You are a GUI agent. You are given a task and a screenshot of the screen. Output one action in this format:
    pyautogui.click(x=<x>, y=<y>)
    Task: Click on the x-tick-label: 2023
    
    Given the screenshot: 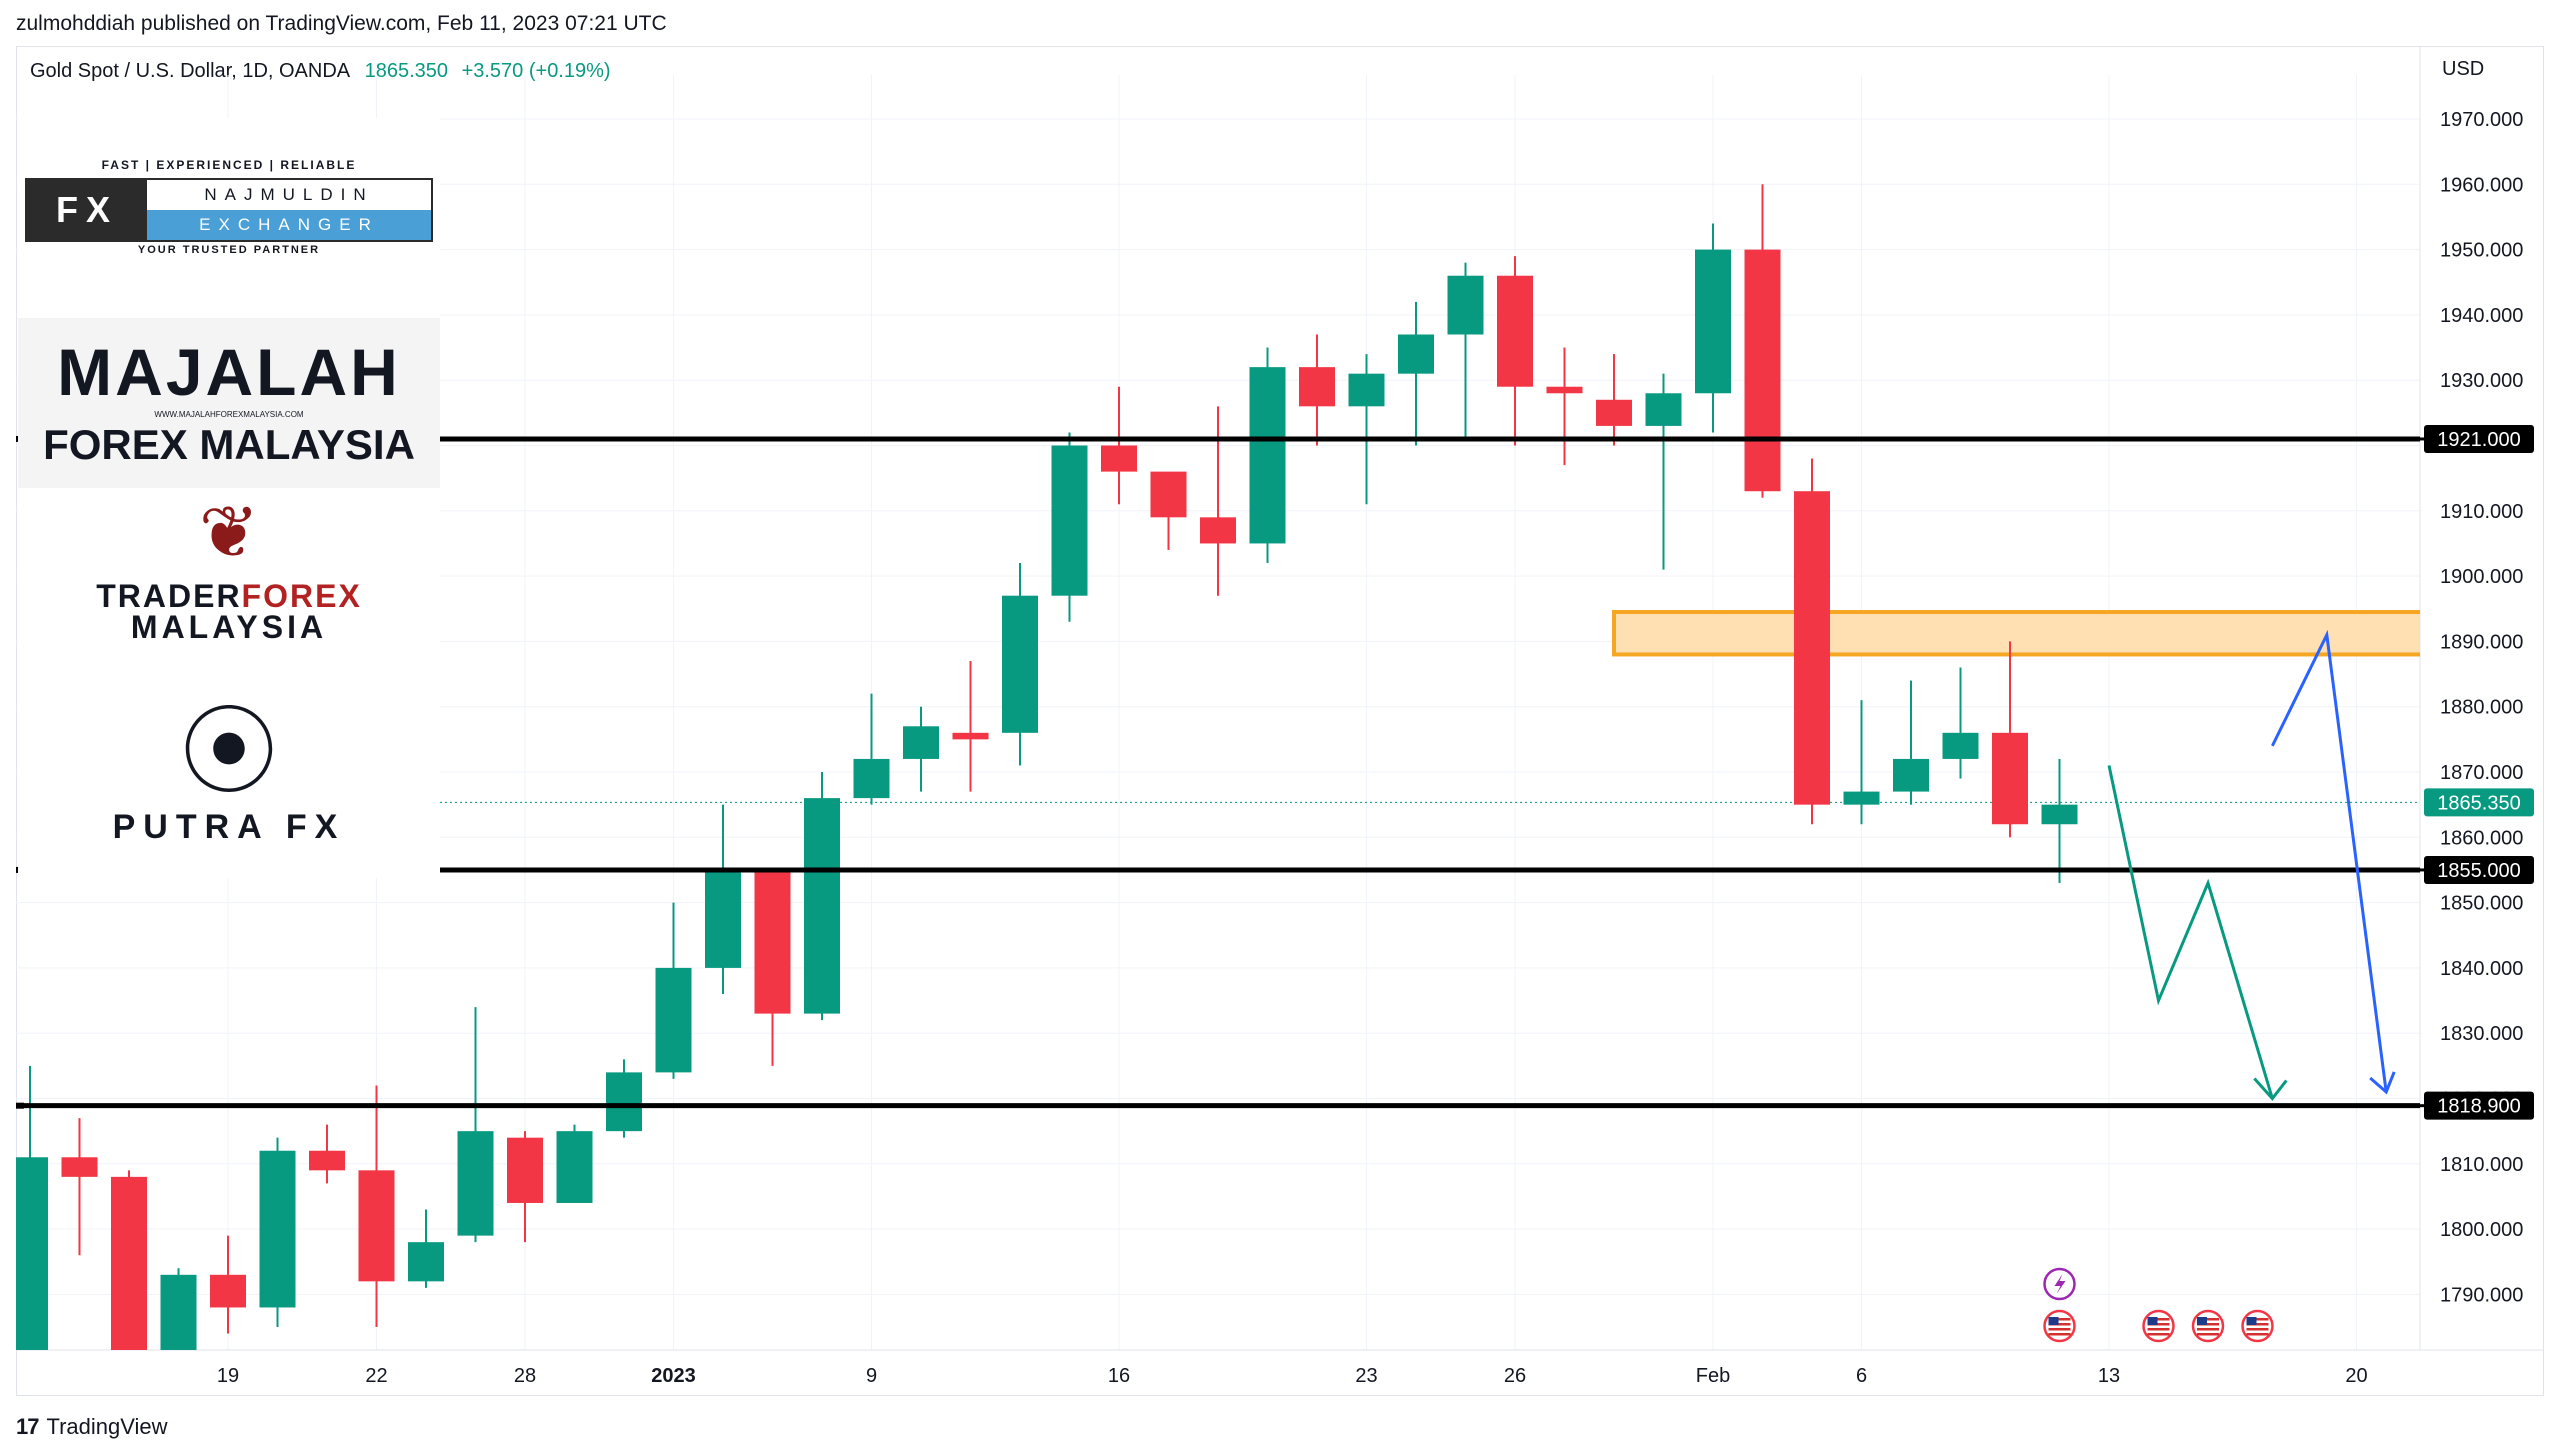 What is the action you would take?
    pyautogui.click(x=673, y=1376)
    